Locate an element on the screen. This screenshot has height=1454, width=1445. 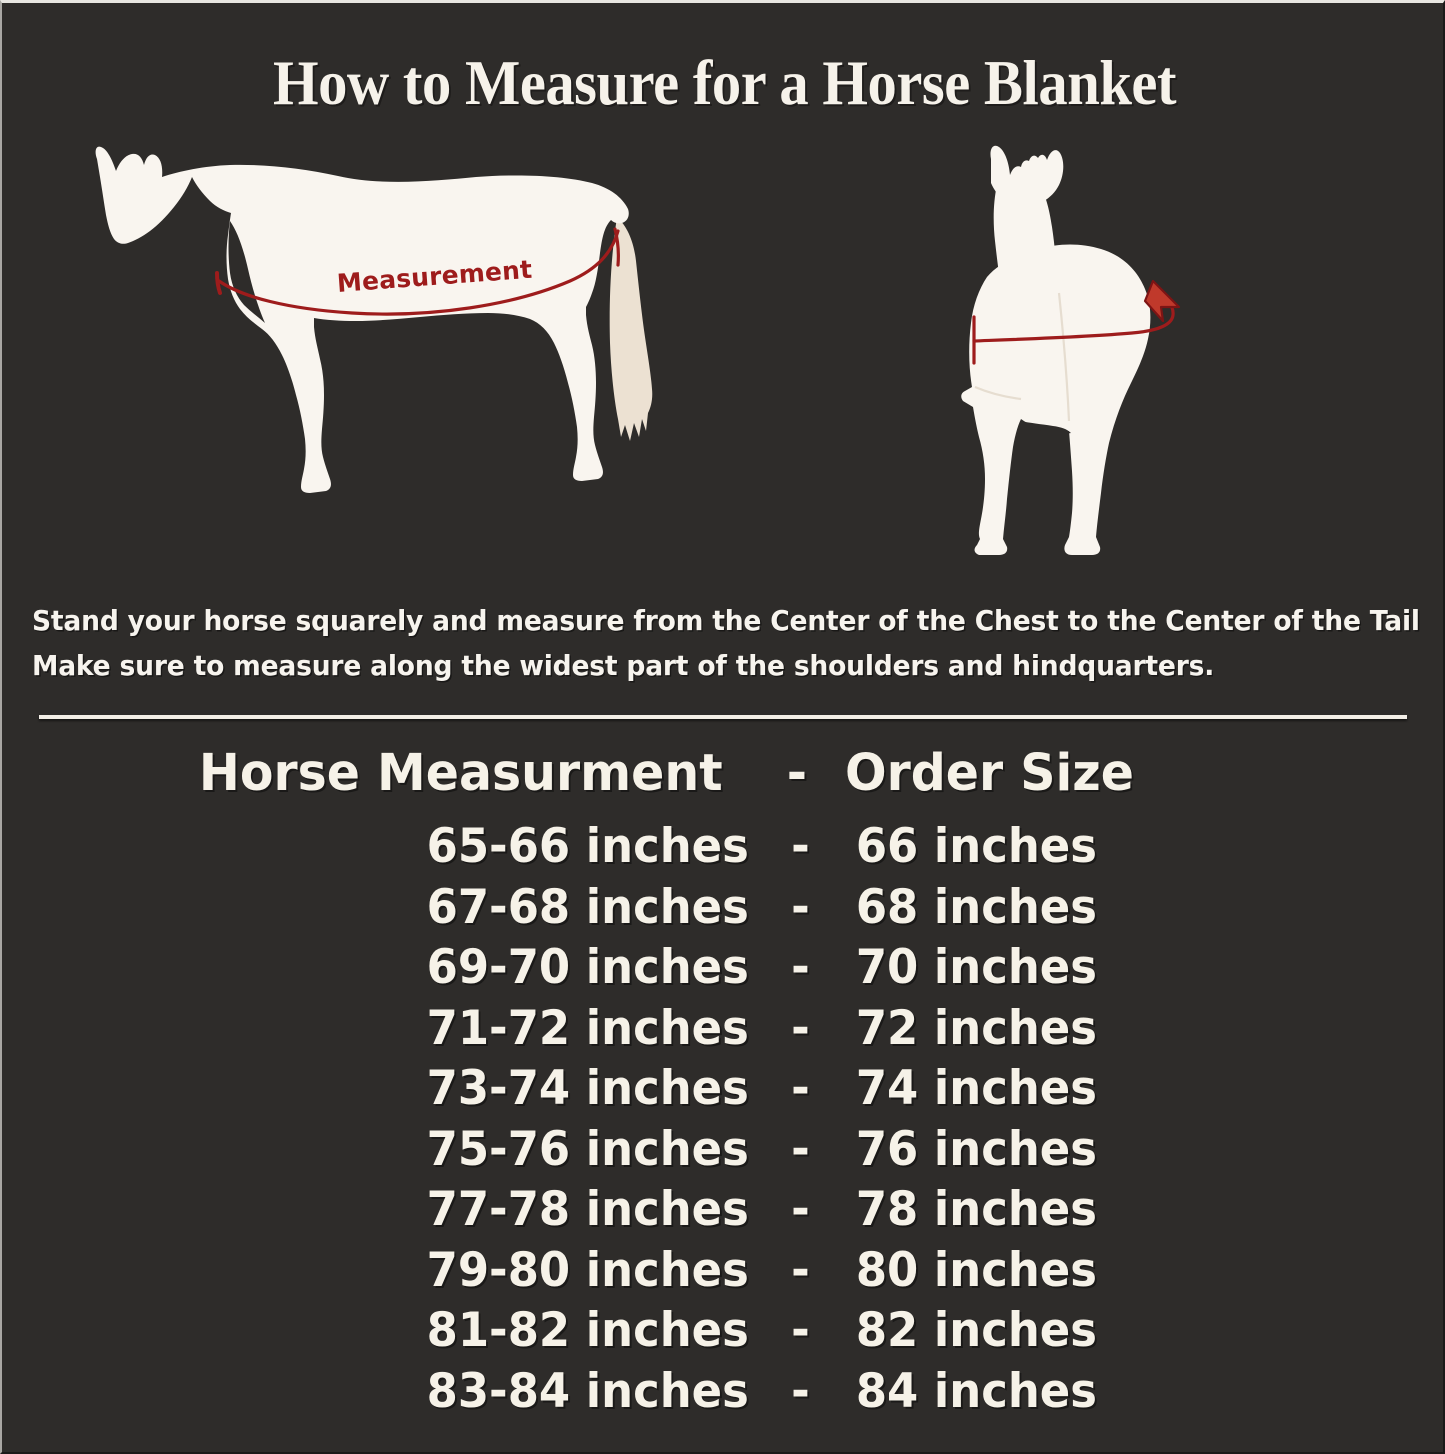
cell-order-size: 78 inches is located at coordinates (976, 1209).